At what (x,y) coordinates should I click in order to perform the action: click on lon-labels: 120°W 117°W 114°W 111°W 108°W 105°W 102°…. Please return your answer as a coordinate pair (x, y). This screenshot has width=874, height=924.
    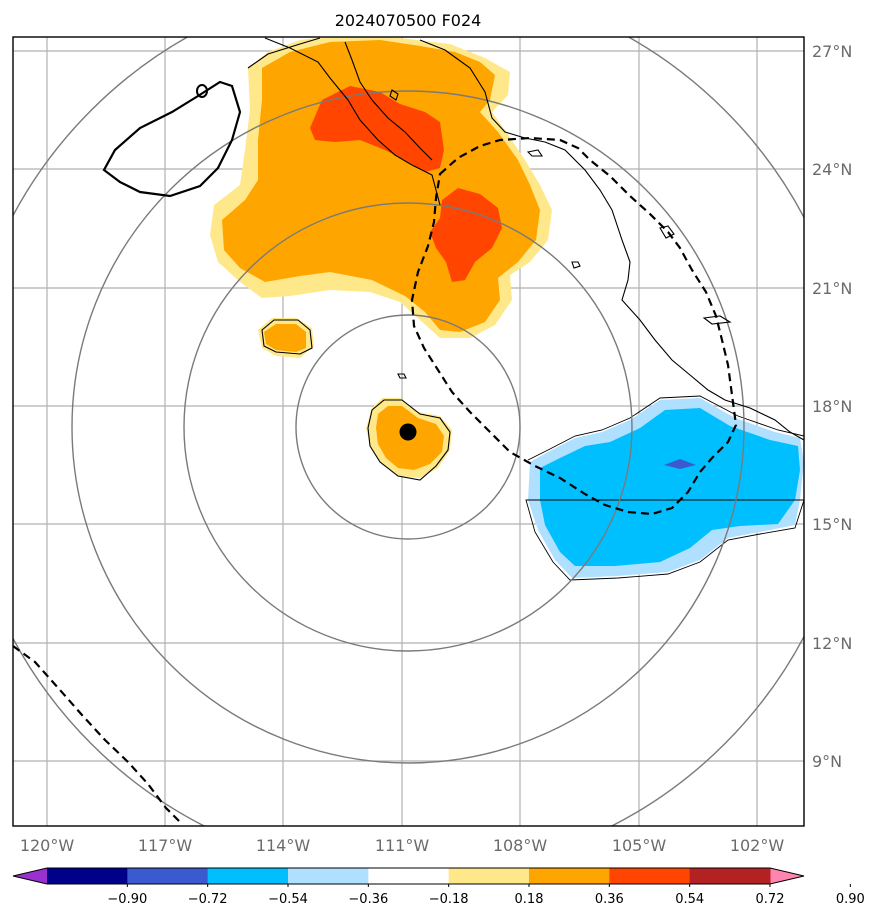
    Looking at the image, I should click on (402, 845).